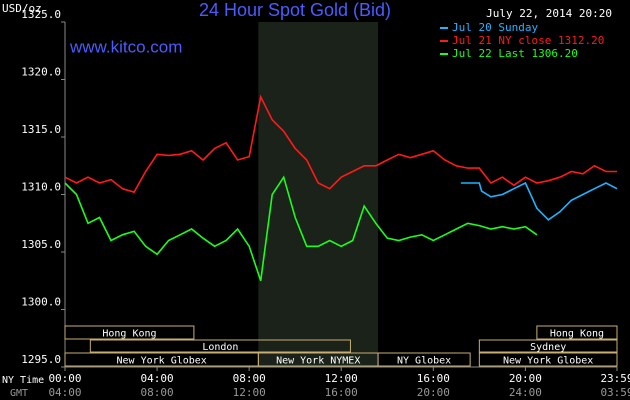  What do you see at coordinates (41, 187) in the screenshot?
I see `y-tick-label: 1310.0` at bounding box center [41, 187].